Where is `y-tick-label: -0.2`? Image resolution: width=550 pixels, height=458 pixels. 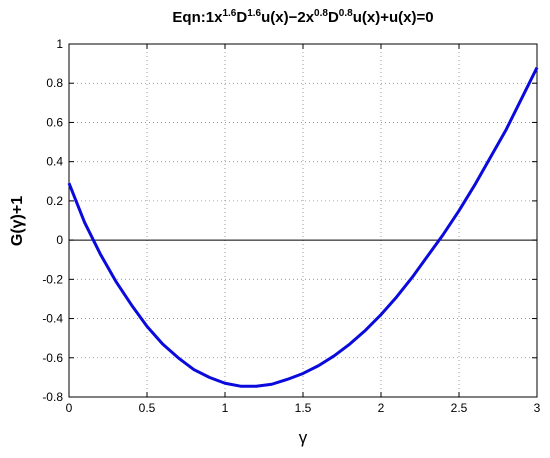
y-tick-label: -0.2 is located at coordinates (52, 279).